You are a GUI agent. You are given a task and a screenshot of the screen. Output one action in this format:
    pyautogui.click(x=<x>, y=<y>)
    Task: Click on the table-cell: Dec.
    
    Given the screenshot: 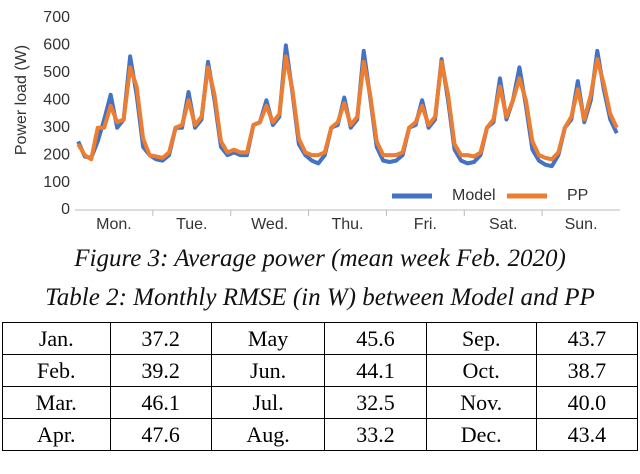 What is the action you would take?
    pyautogui.click(x=481, y=434)
    